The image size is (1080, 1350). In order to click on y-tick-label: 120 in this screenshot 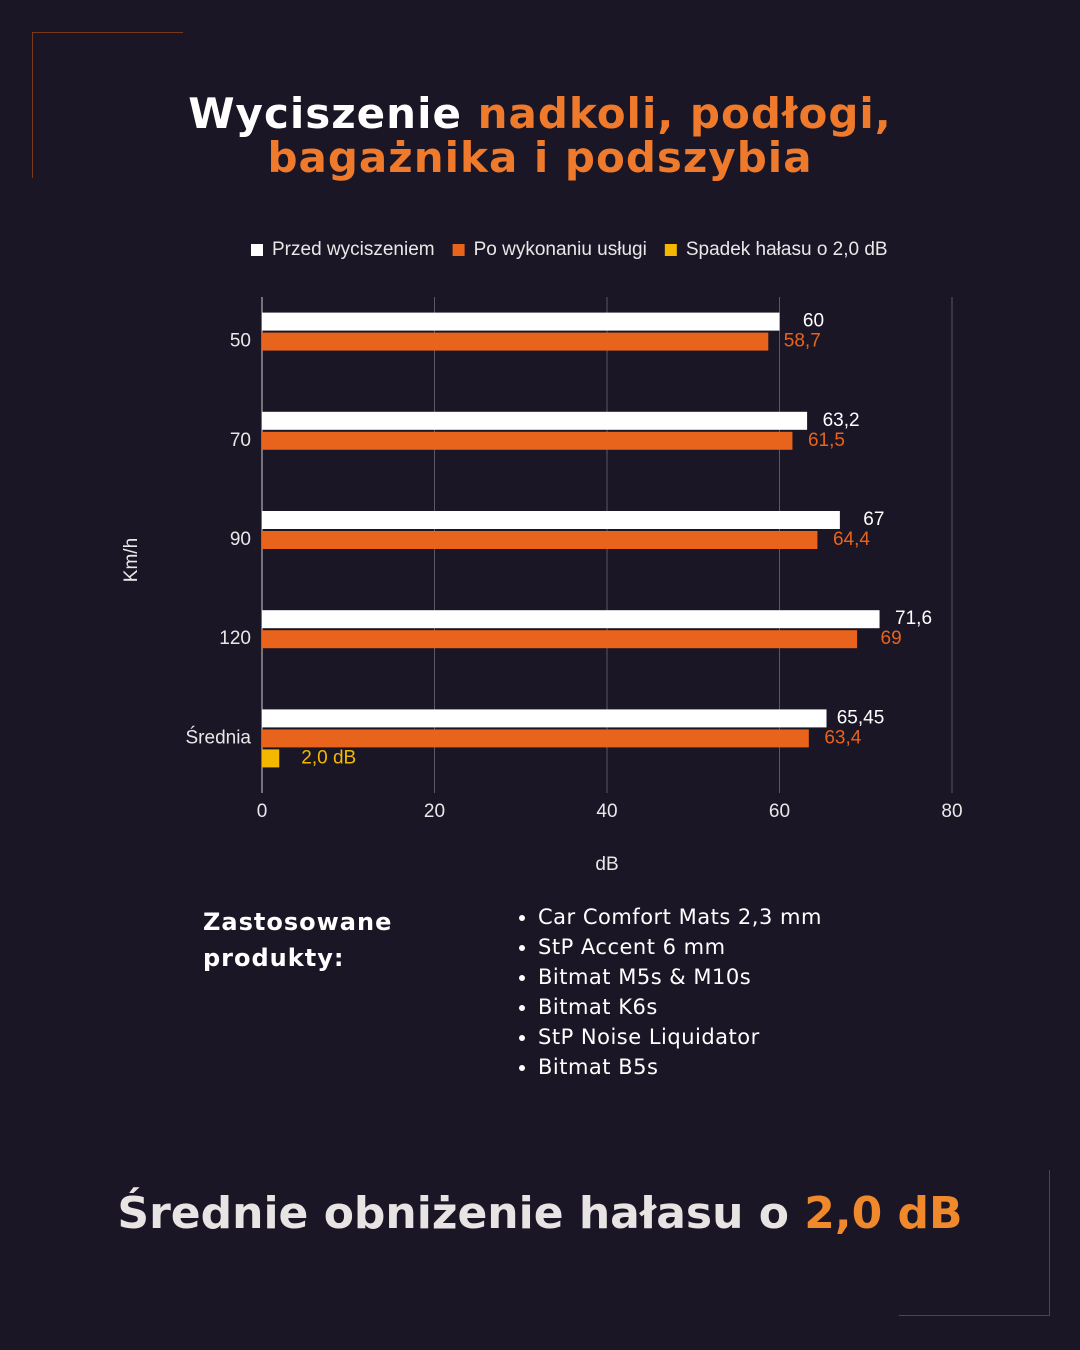, I will do `click(235, 638)`.